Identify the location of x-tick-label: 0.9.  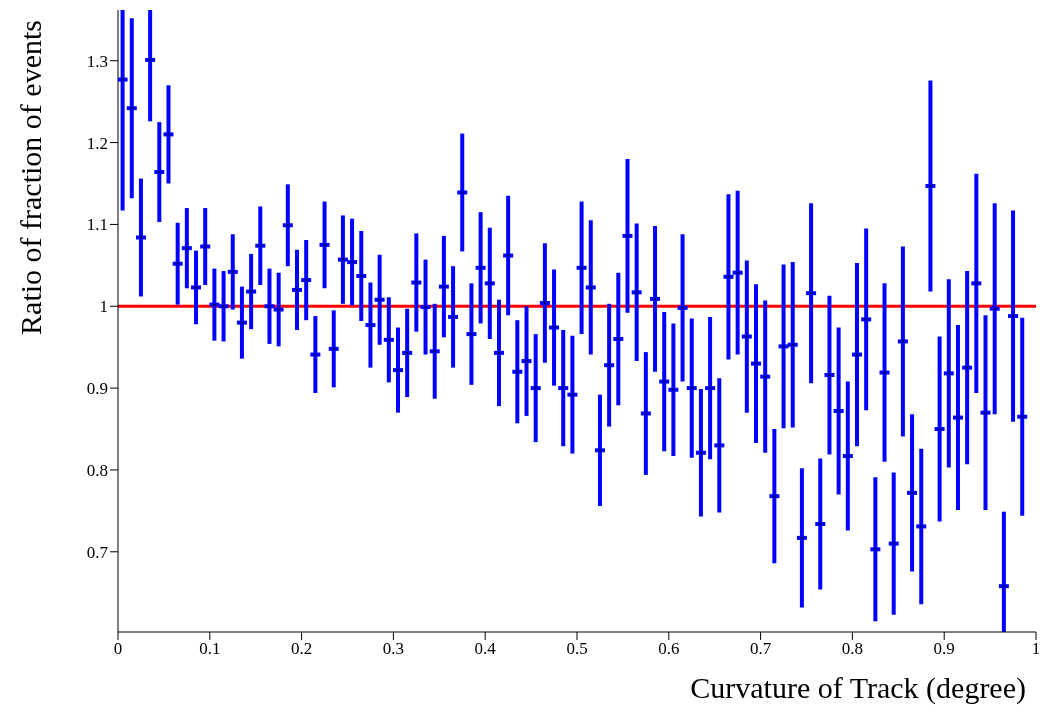
(944, 649).